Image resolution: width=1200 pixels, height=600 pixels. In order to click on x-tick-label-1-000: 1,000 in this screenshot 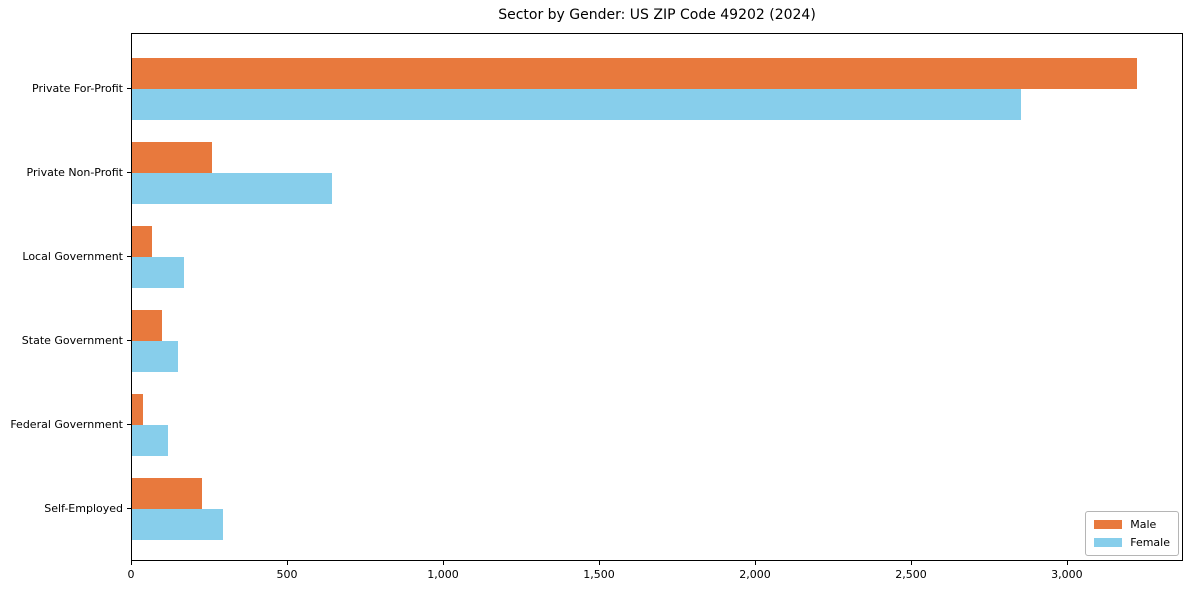, I will do `click(443, 574)`.